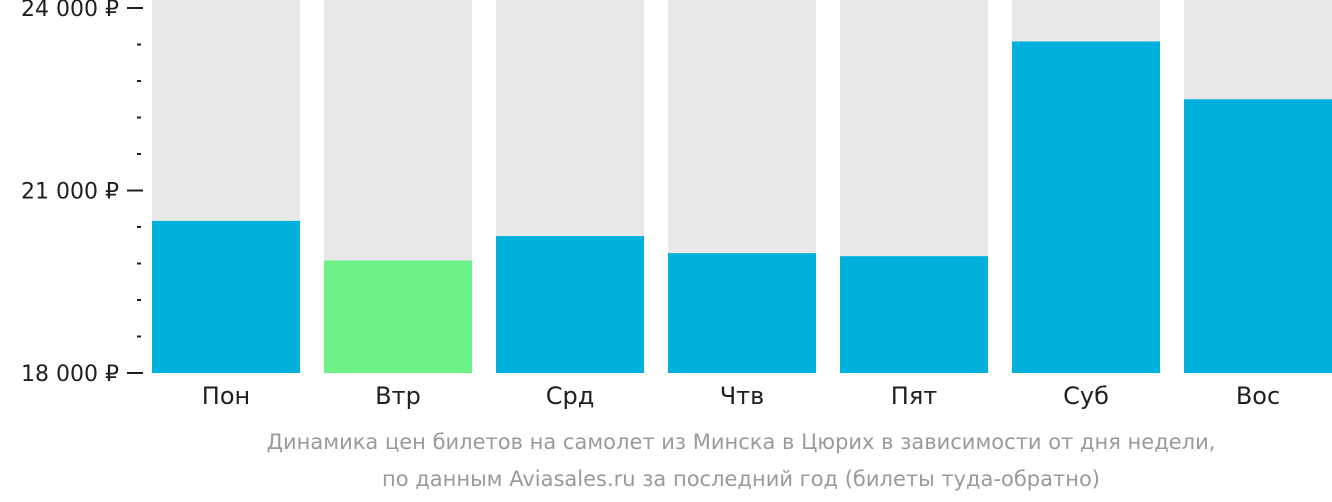  Describe the element at coordinates (398, 396) in the screenshot. I see `x-tick-label: Втр` at that location.